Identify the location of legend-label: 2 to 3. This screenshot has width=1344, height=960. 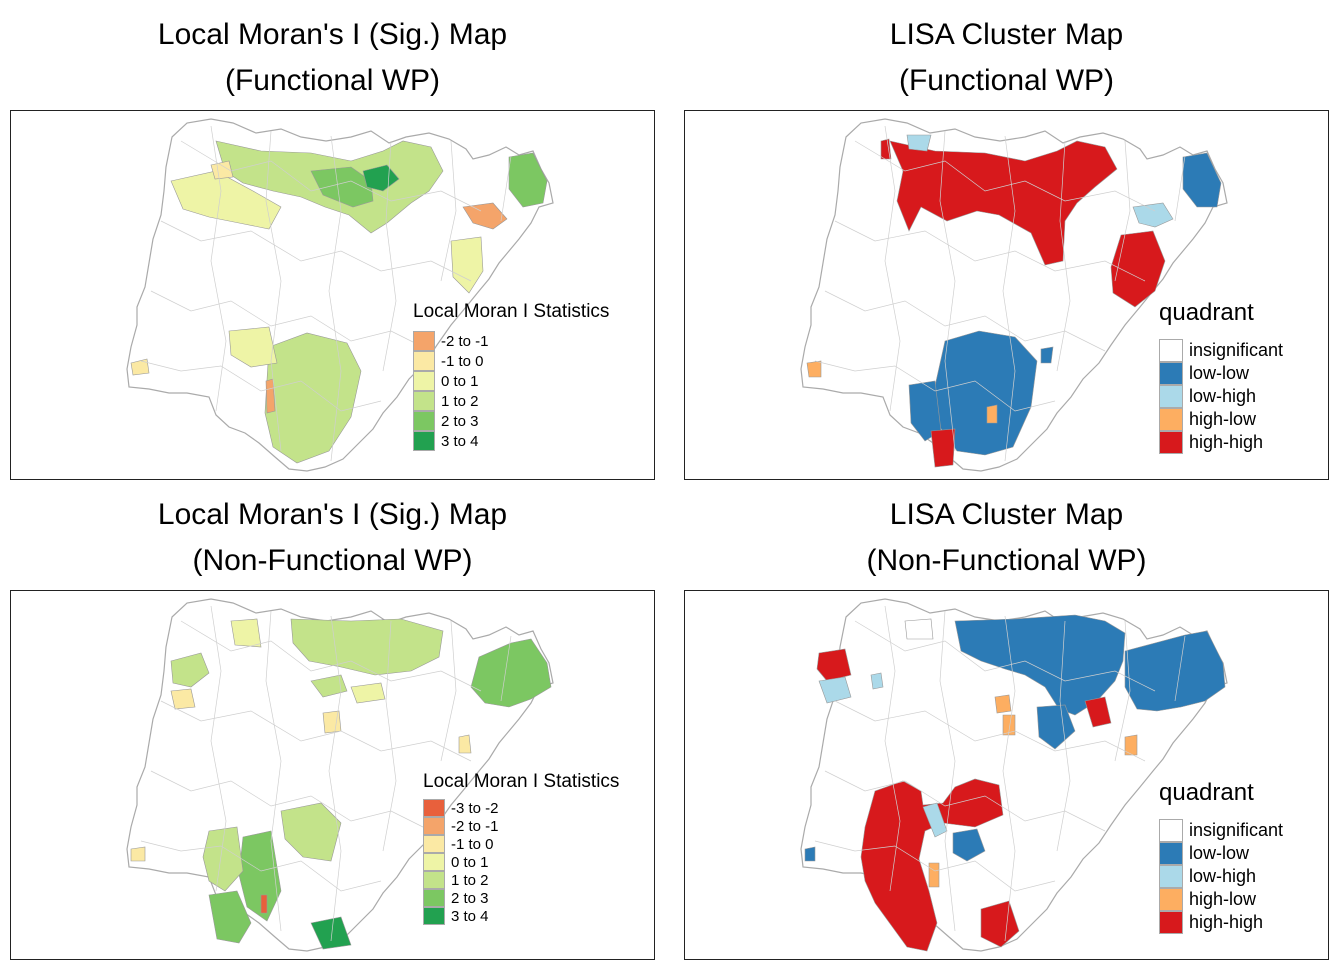
(460, 421).